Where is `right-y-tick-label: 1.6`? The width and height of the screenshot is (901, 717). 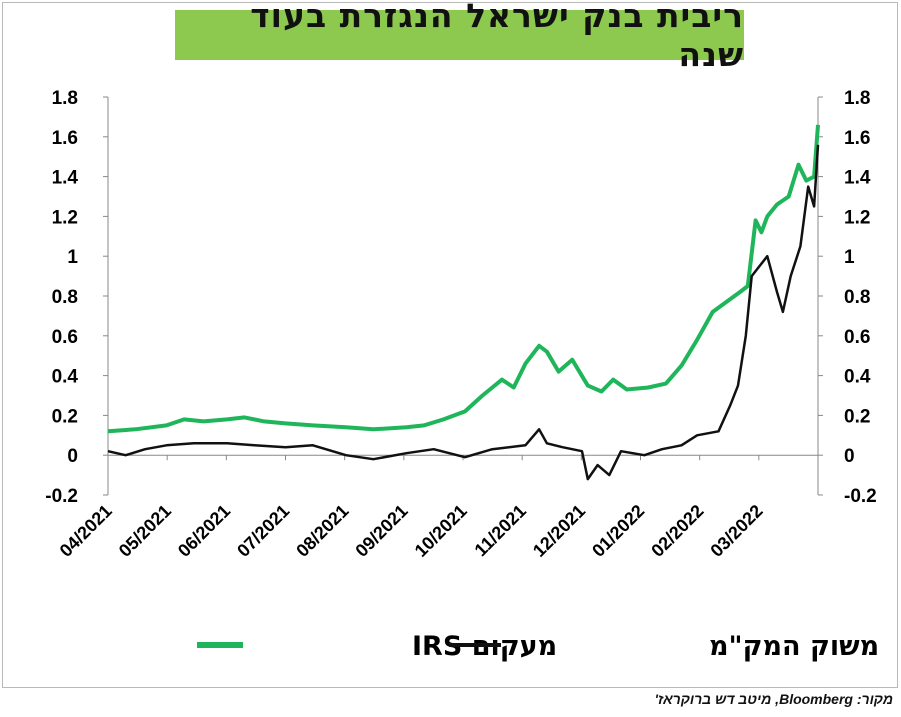 right-y-tick-label: 1.6 is located at coordinates (857, 138).